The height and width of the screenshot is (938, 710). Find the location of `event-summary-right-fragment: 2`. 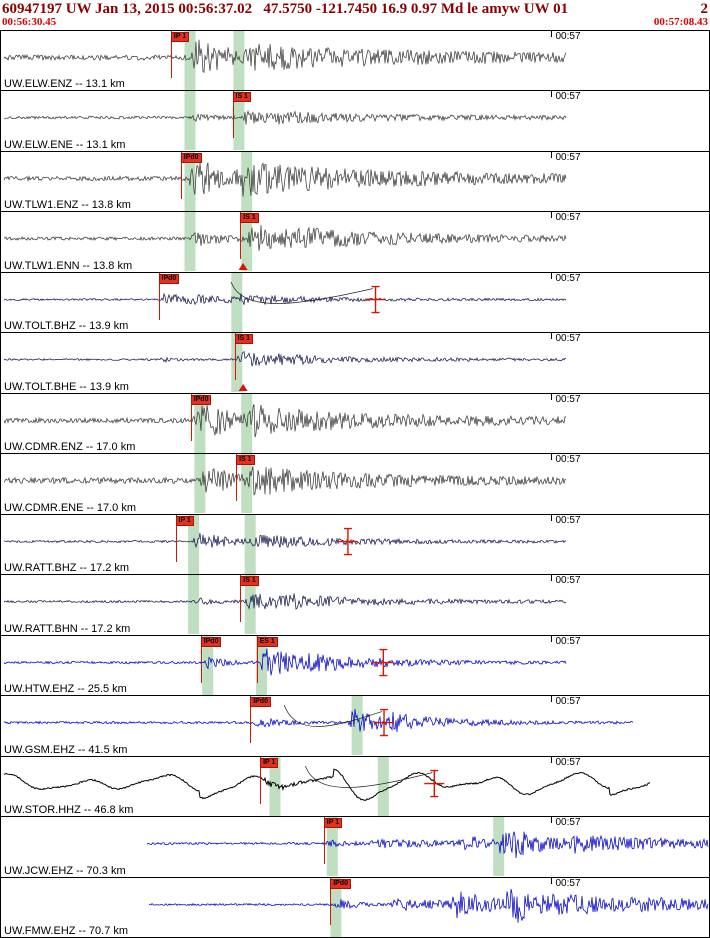

event-summary-right-fragment: 2 is located at coordinates (704, 9).